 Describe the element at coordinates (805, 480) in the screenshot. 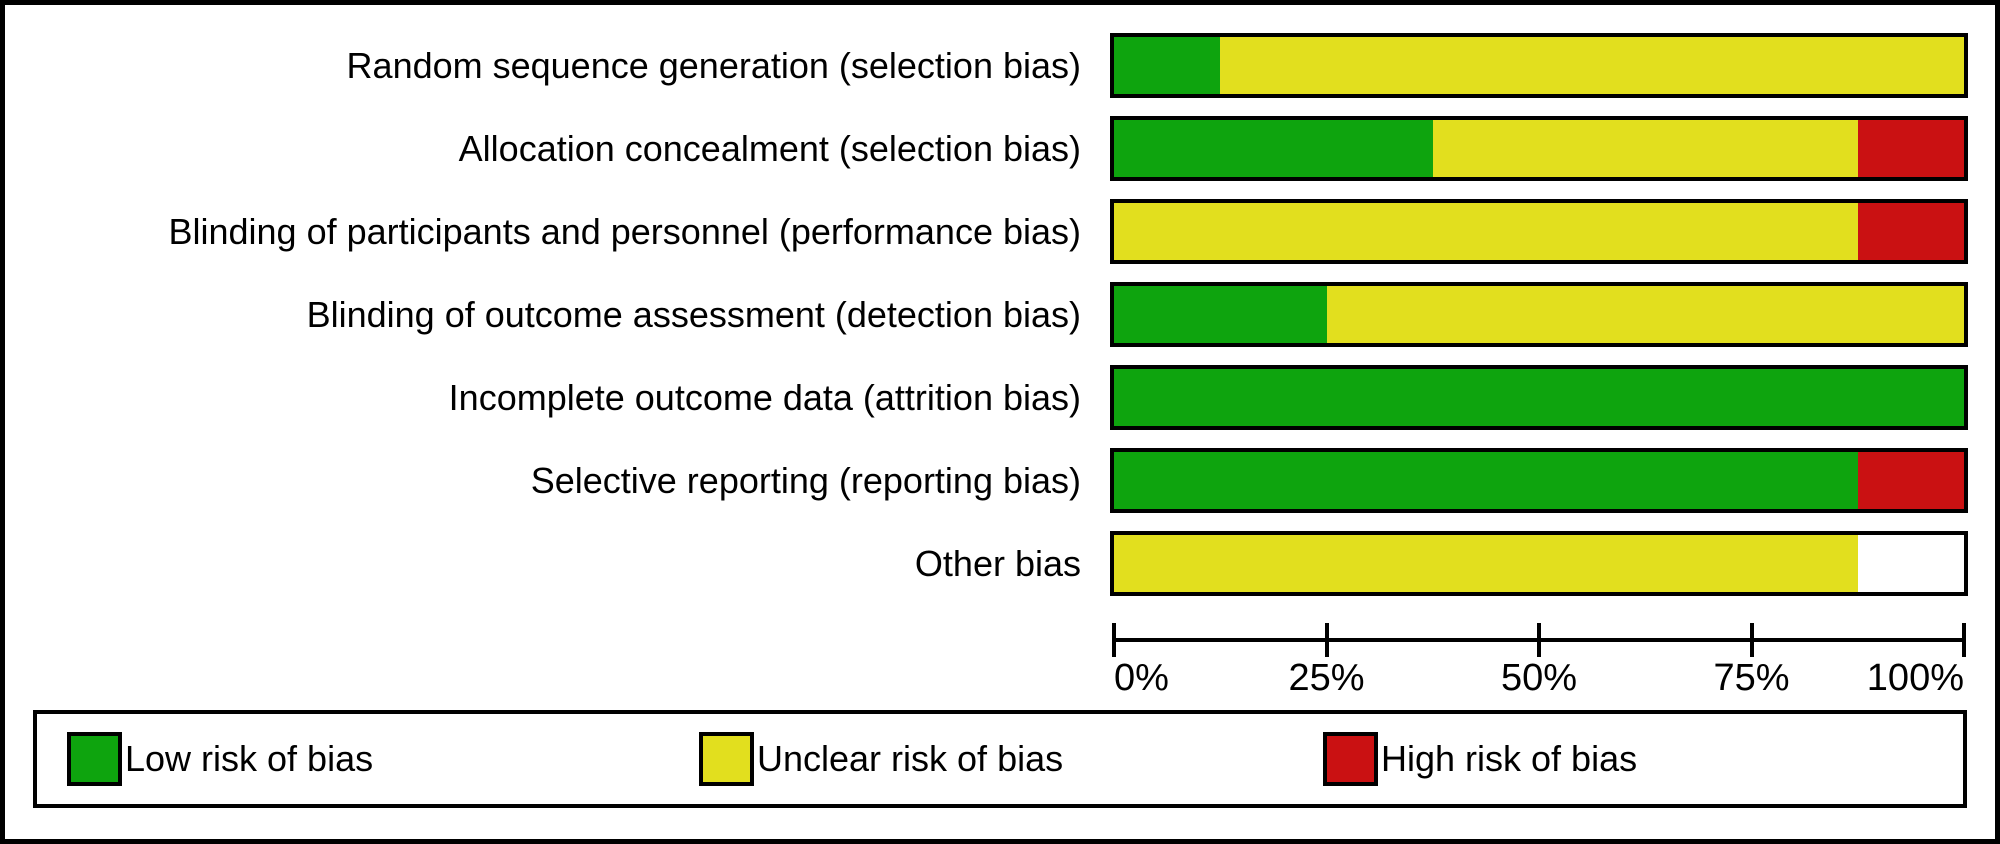

I see `row-label: Selective reporting (reporting bias)` at that location.